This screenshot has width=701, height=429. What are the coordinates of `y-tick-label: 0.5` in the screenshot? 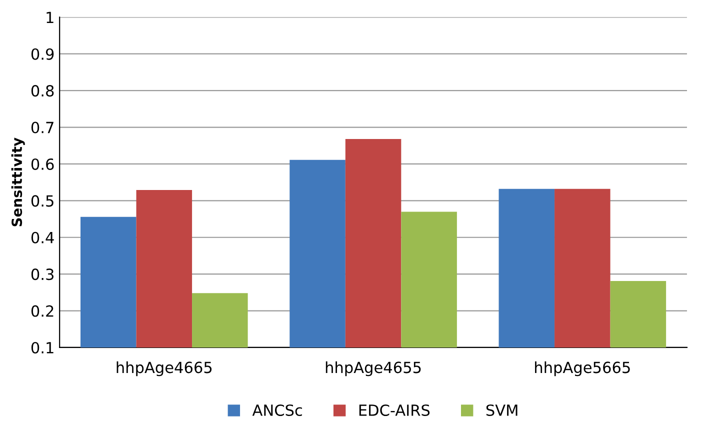 It's located at (42, 201).